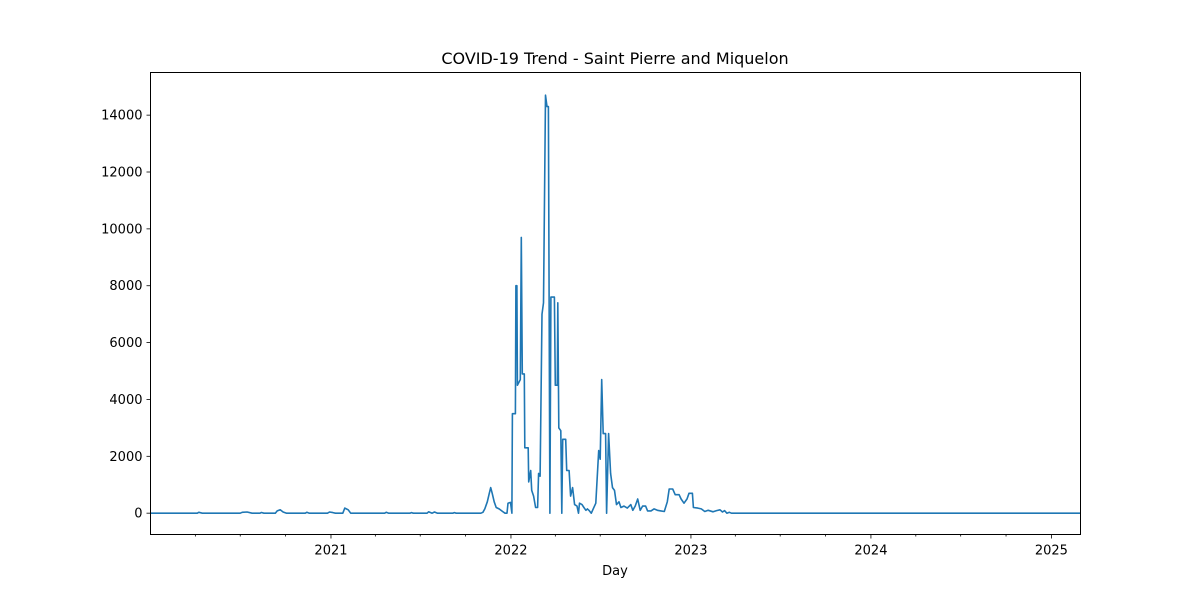 This screenshot has height=600, width=1200. Describe the element at coordinates (870, 551) in the screenshot. I see `x-tick-label: 2024` at that location.